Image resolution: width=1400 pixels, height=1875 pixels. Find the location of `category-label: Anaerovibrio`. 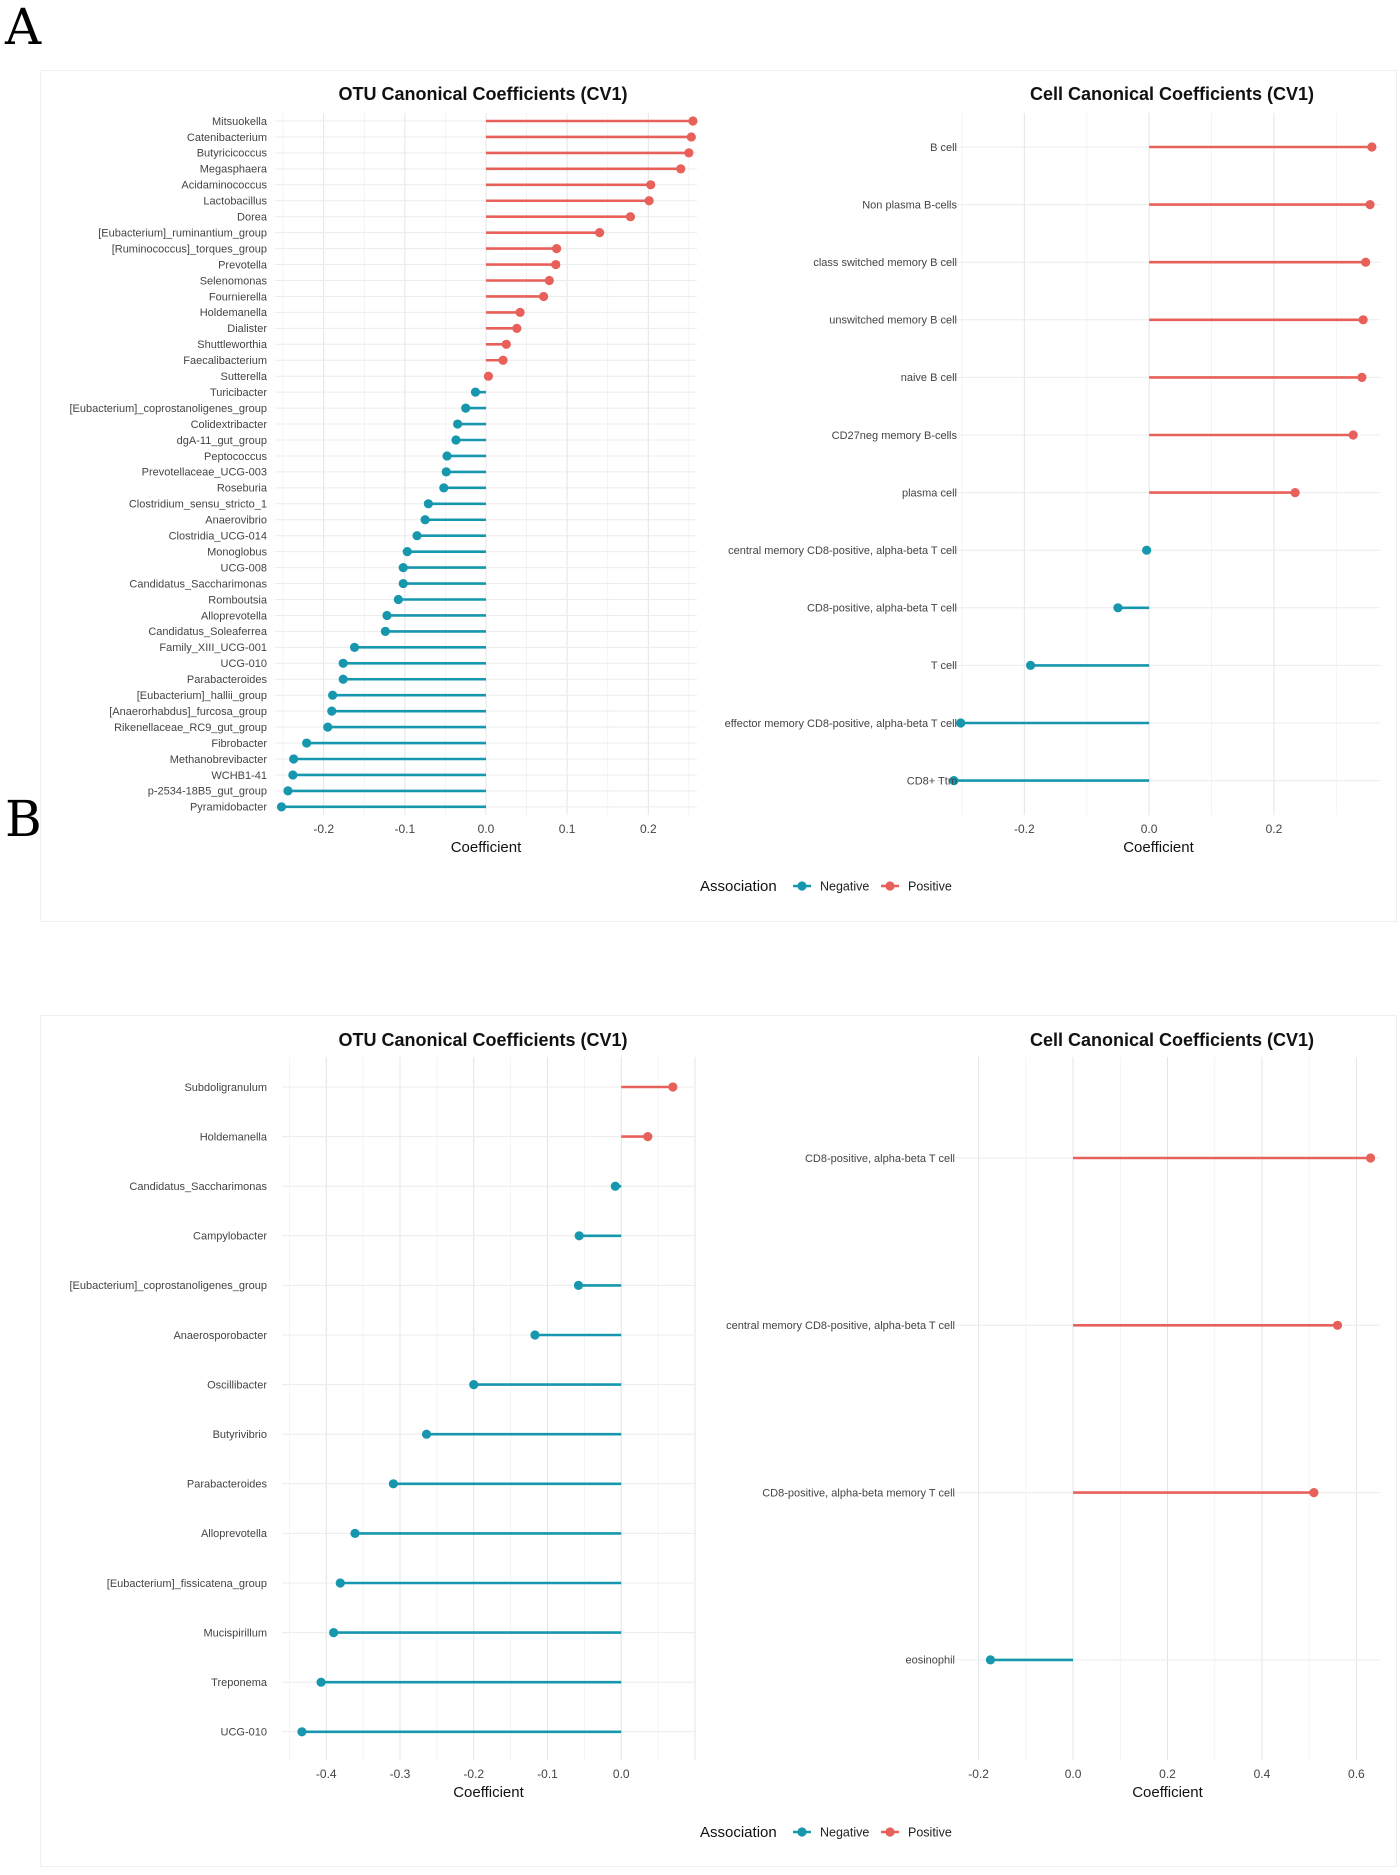

category-label: Anaerovibrio is located at coordinates (236, 521).